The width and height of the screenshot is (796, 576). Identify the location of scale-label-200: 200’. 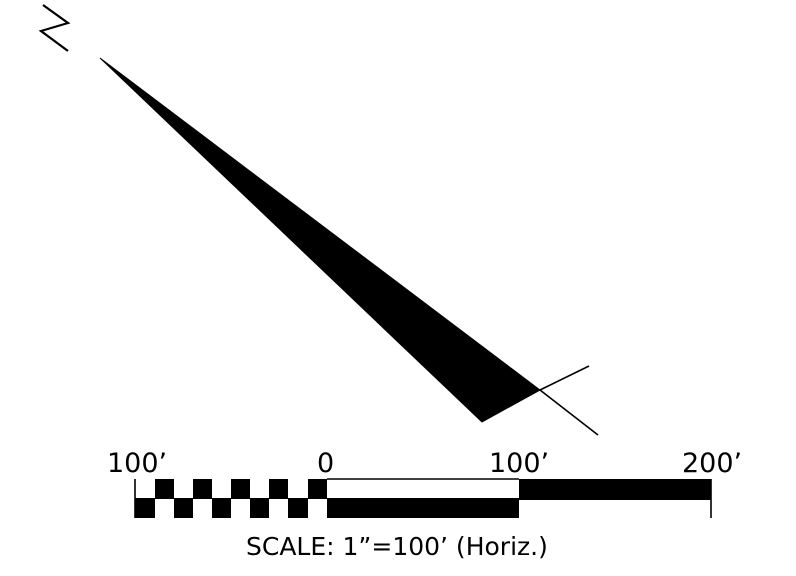
(712, 463).